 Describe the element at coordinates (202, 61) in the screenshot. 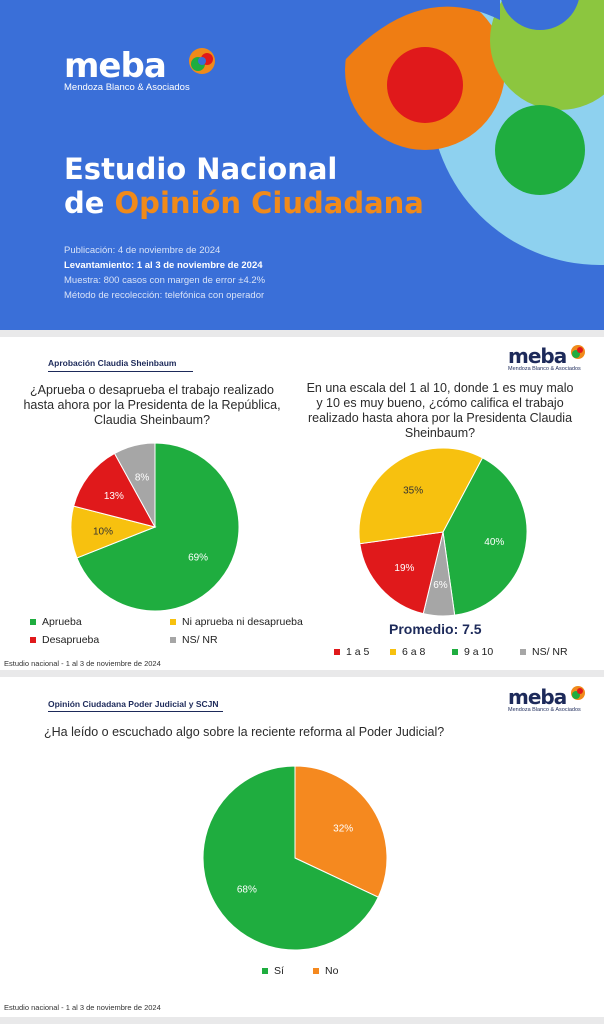

I see `brand-logo-icon` at that location.